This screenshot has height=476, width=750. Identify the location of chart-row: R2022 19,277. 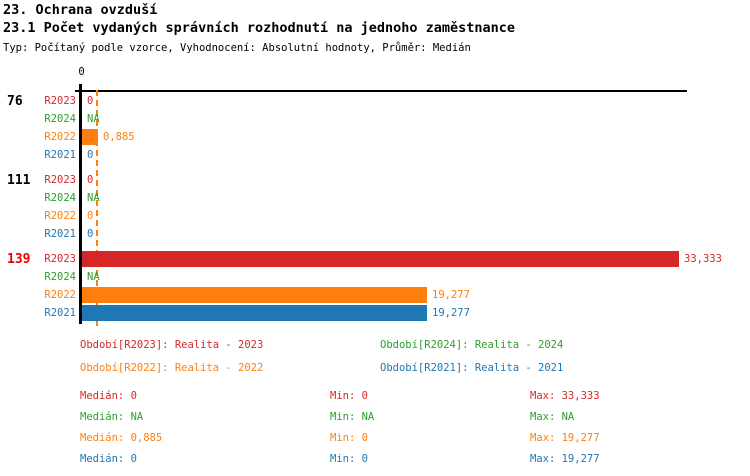
(375, 295).